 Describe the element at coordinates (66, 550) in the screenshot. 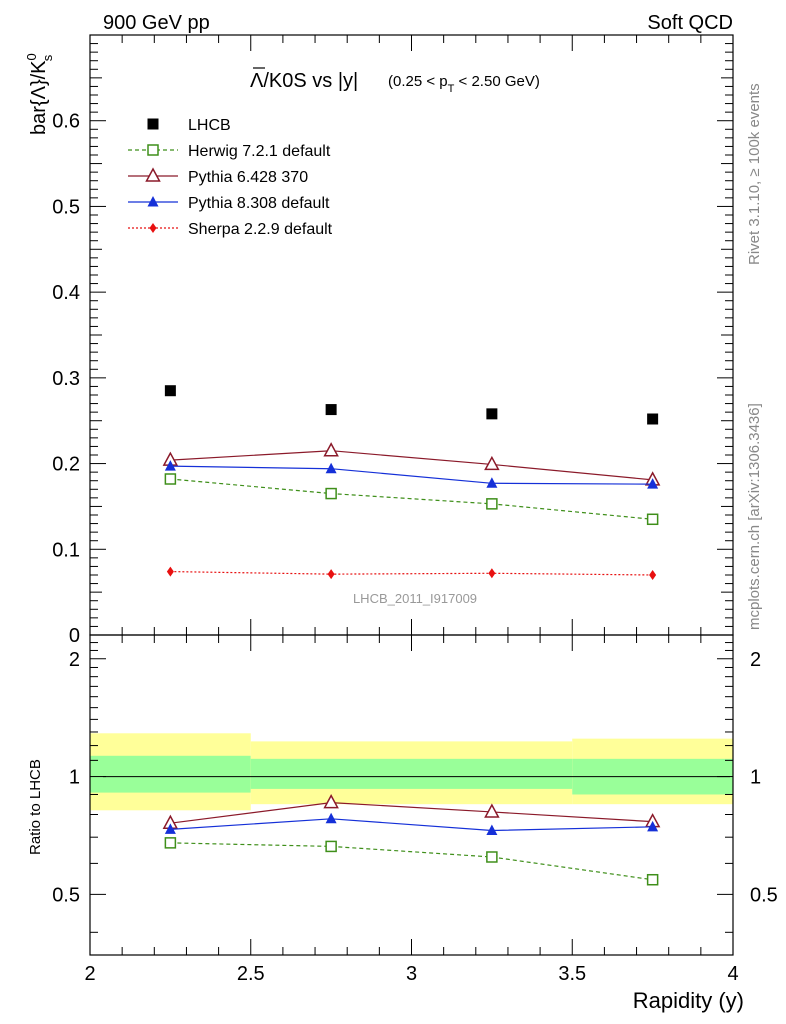

I see `y-tick-label: 0.1` at that location.